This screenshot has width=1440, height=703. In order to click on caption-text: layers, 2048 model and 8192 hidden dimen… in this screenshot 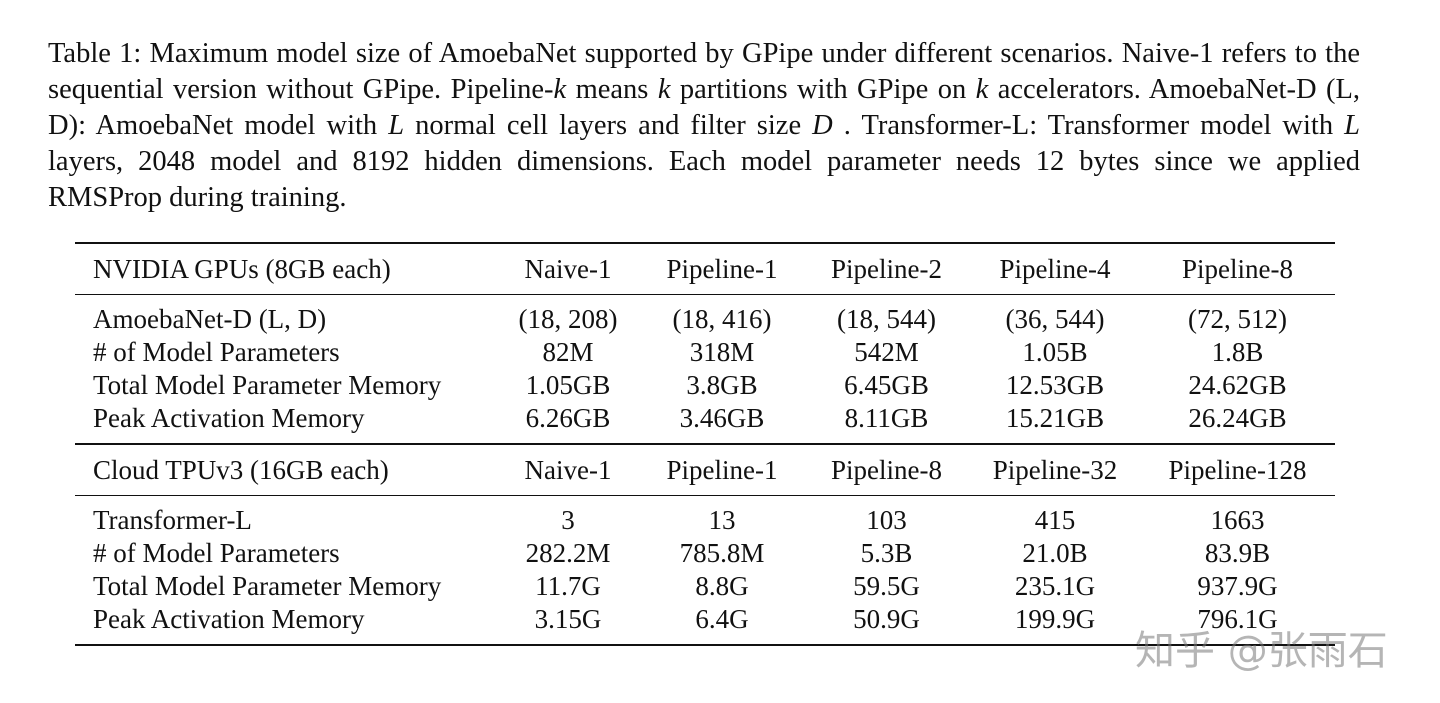, I will do `click(704, 179)`.